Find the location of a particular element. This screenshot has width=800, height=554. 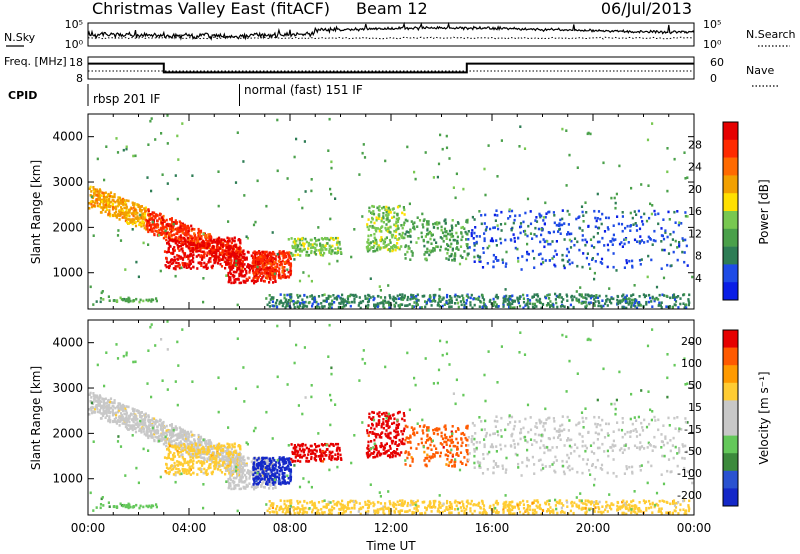

colorbar-tick-label: 20 is located at coordinates (695, 189).